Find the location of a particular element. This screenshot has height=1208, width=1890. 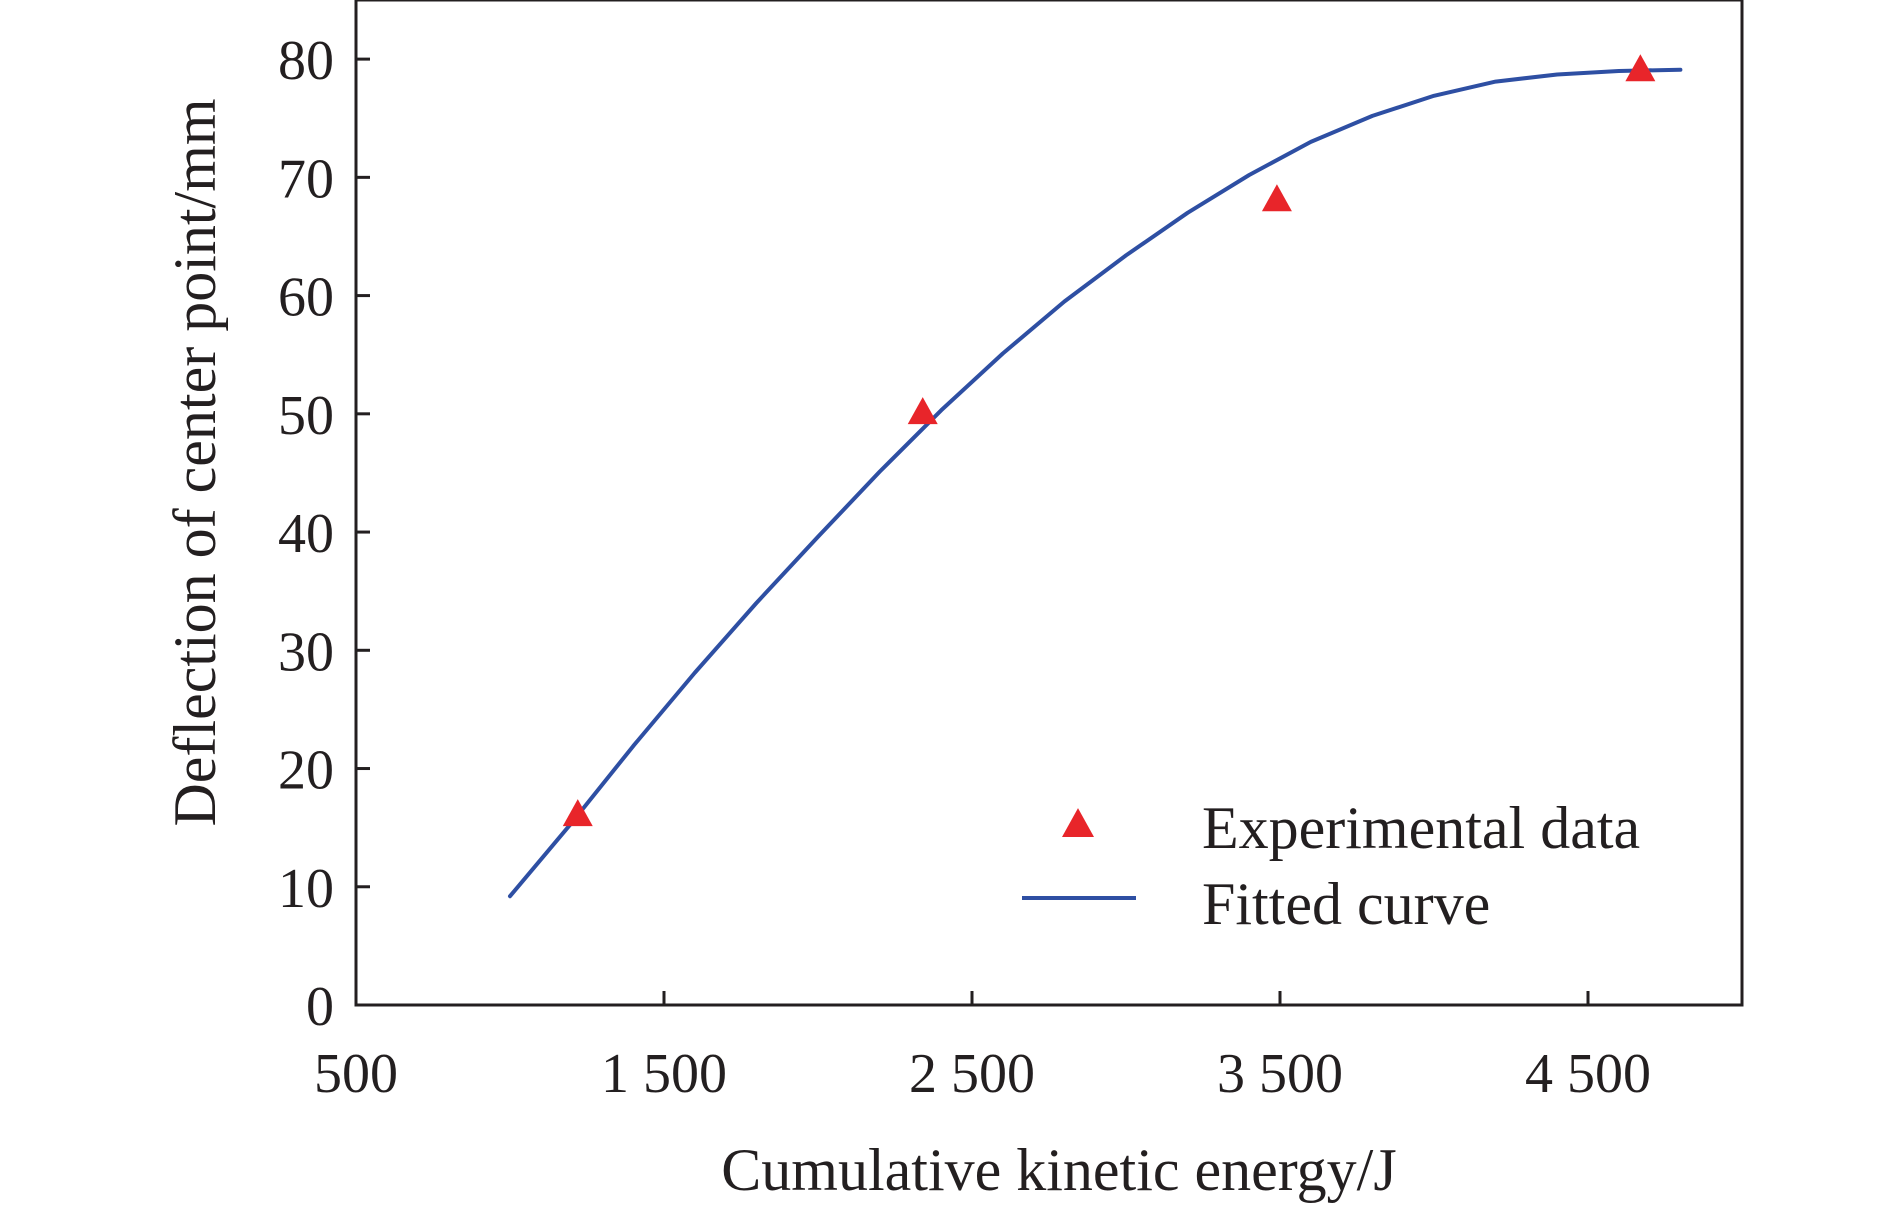

legend-marker-experimental-data is located at coordinates (1078, 822).